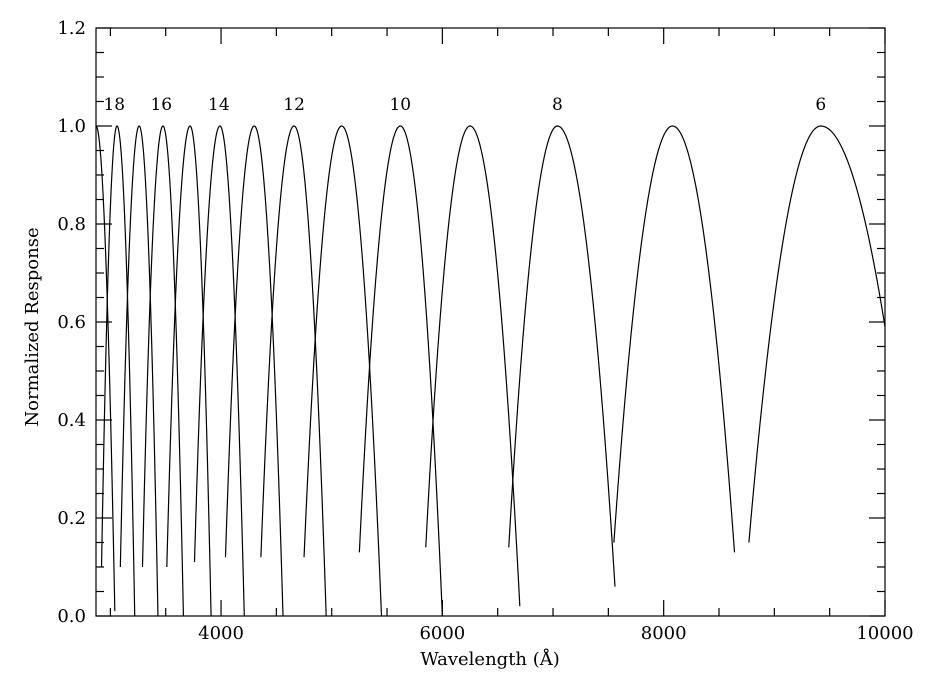 This screenshot has height=694, width=934. Describe the element at coordinates (71, 420) in the screenshot. I see `y-tick-label: 0.4` at that location.